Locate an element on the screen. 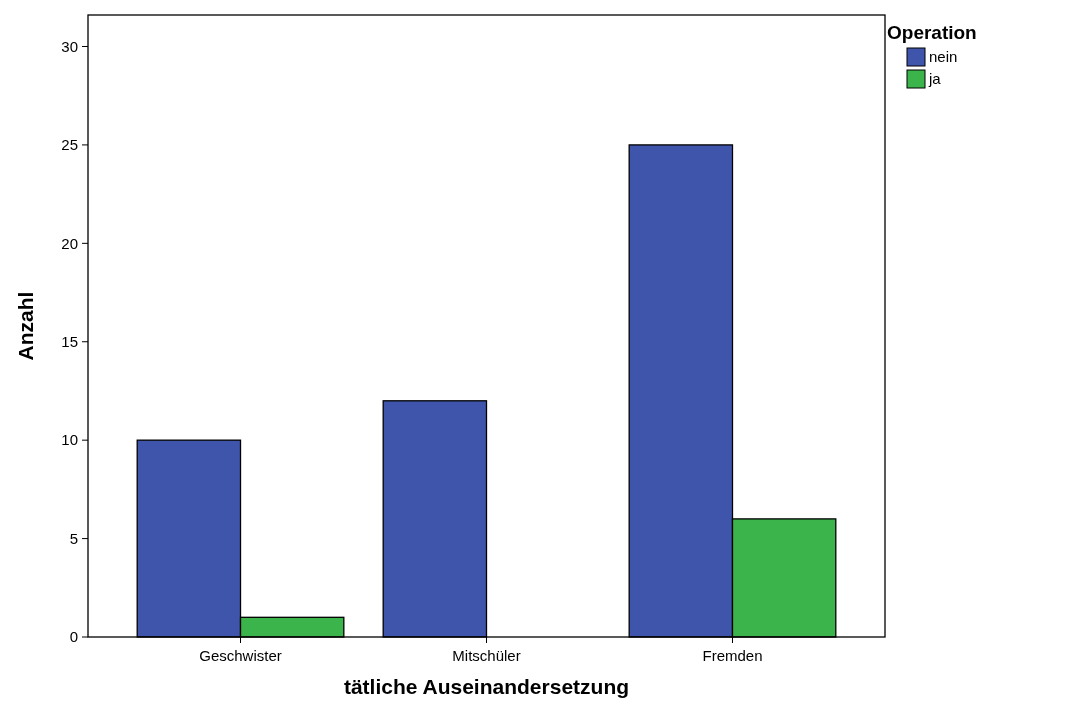 Image resolution: width=1077 pixels, height=717 pixels. y-tick-label: 15 is located at coordinates (69, 341).